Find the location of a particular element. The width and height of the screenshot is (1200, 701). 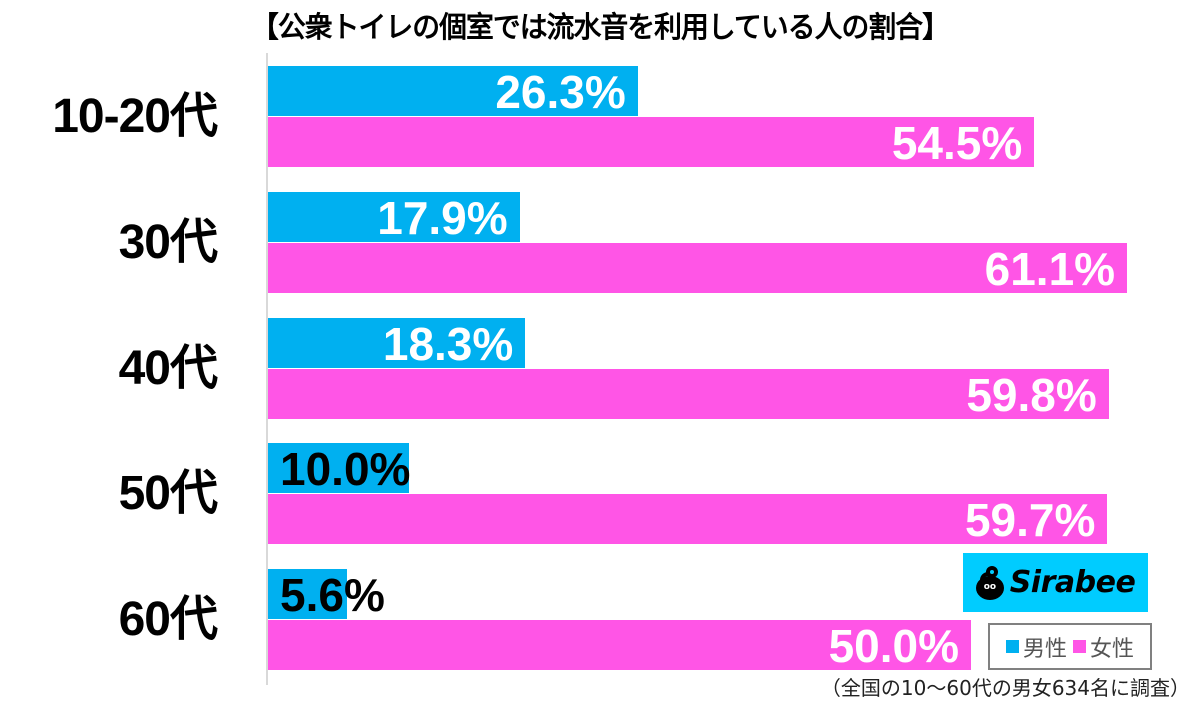

category-label: 60代 is located at coordinates (168, 619).